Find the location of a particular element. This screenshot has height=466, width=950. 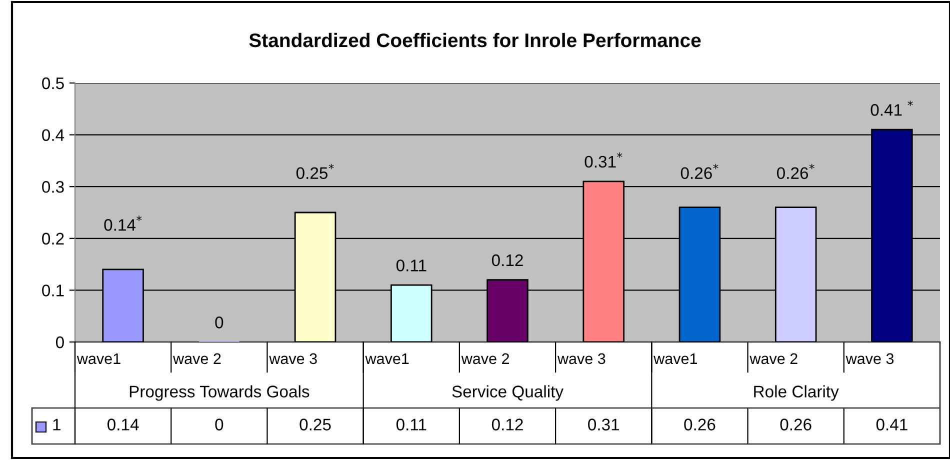

y-tick-label: 0.4 is located at coordinates (53, 135).